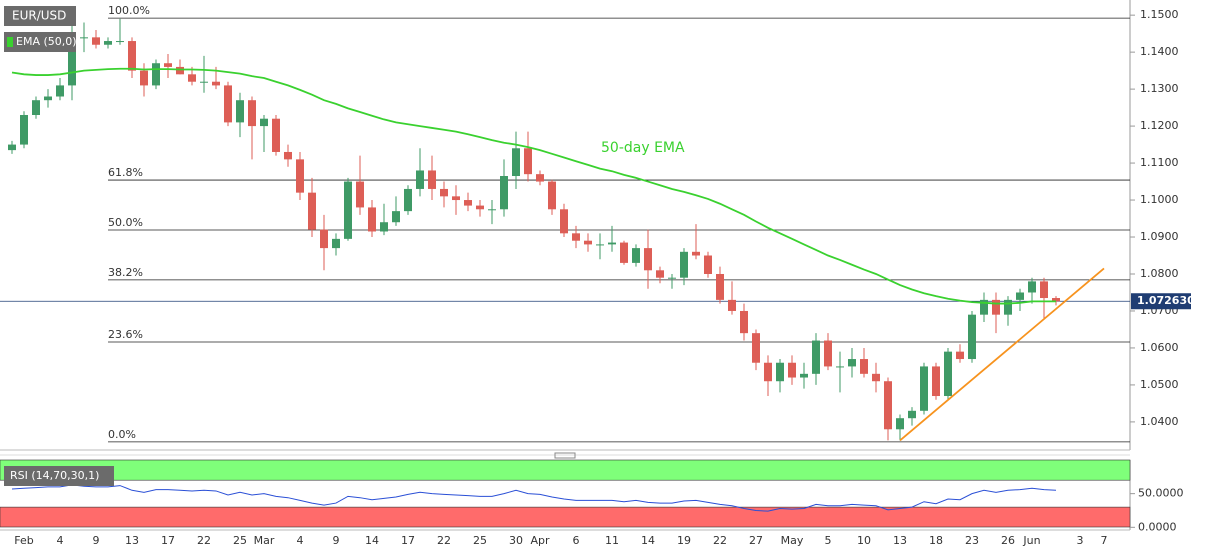  What do you see at coordinates (1104, 540) in the screenshot?
I see `x-tick-label: 7` at bounding box center [1104, 540].